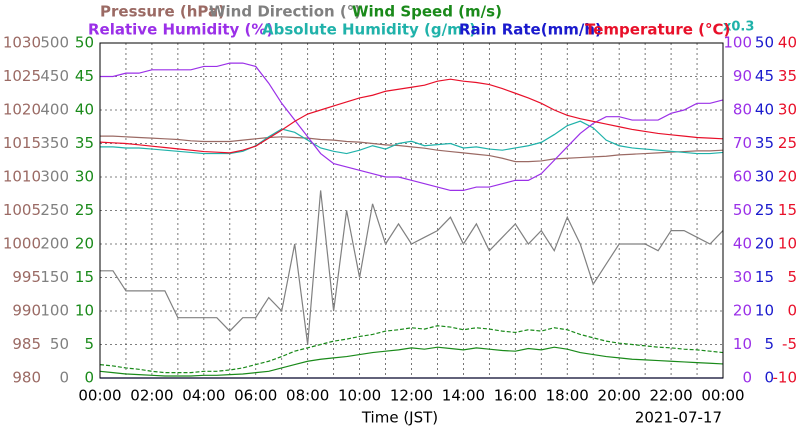 The image size is (800, 434). I want to click on legend-label: Wind Speed (m/s), so click(427, 12).